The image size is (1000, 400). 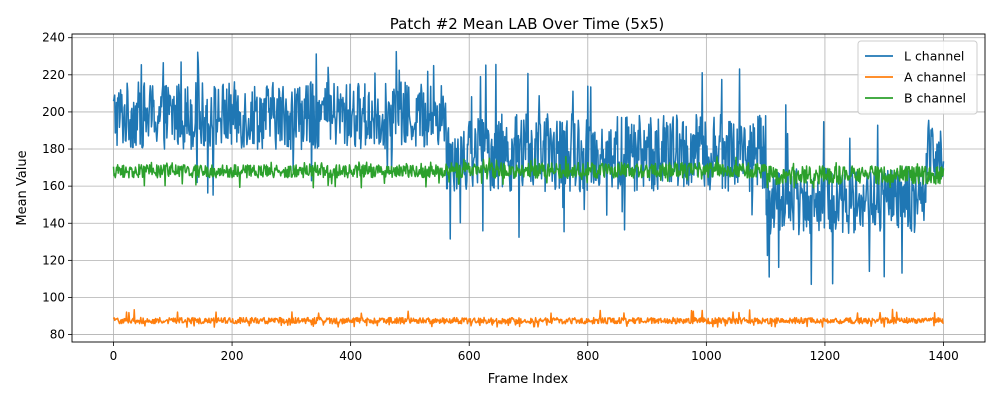 I want to click on x-axis-ticks: 0 200 400 600 800 1000 1200 1400, so click(x=534, y=352).